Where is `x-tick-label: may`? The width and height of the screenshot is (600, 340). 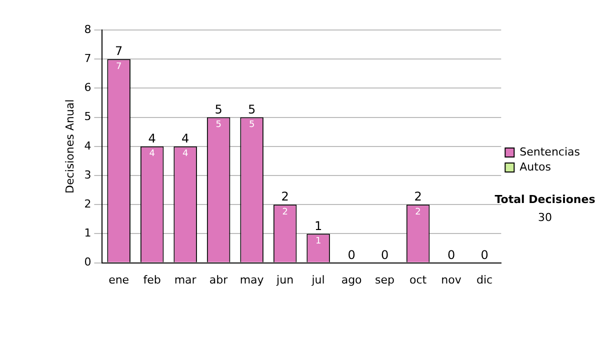
x-tick-label: may is located at coordinates (252, 279).